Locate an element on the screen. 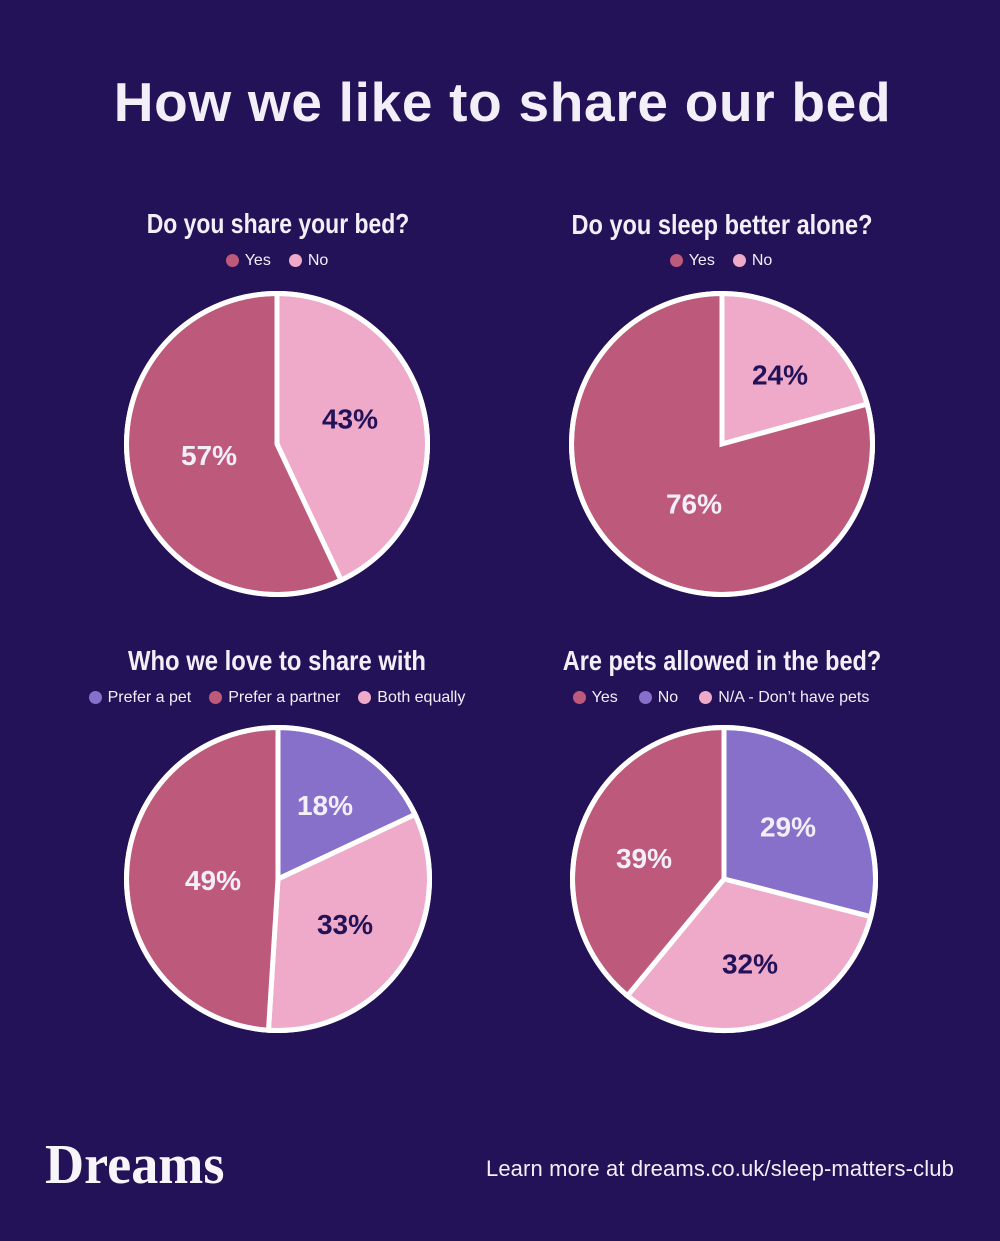 This screenshot has height=1241, width=1000. svg-text: 32% is located at coordinates (749, 963).